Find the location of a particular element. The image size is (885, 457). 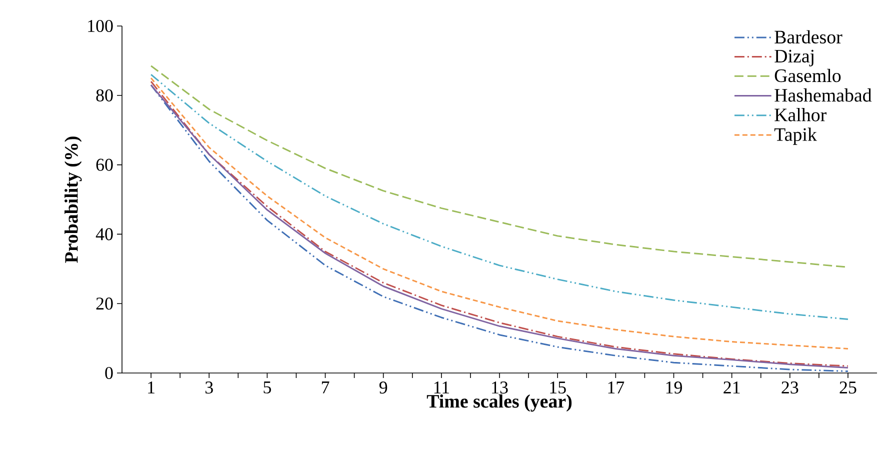

x-tick-label: 15 is located at coordinates (558, 388).